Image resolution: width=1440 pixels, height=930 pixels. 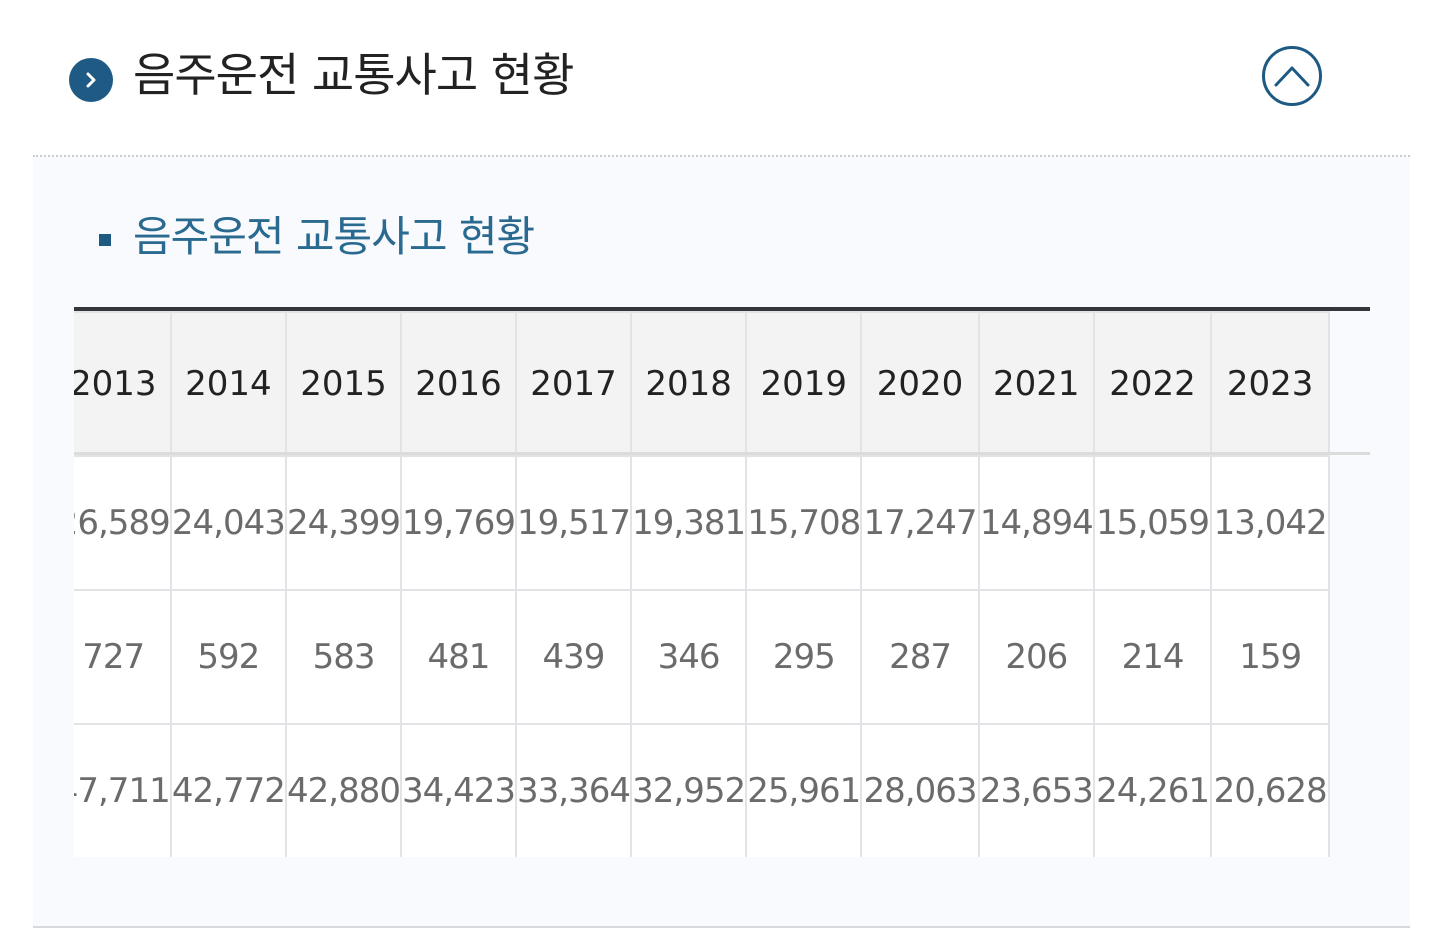 What do you see at coordinates (344, 790) in the screenshot?
I see `table-cell: 42,880` at bounding box center [344, 790].